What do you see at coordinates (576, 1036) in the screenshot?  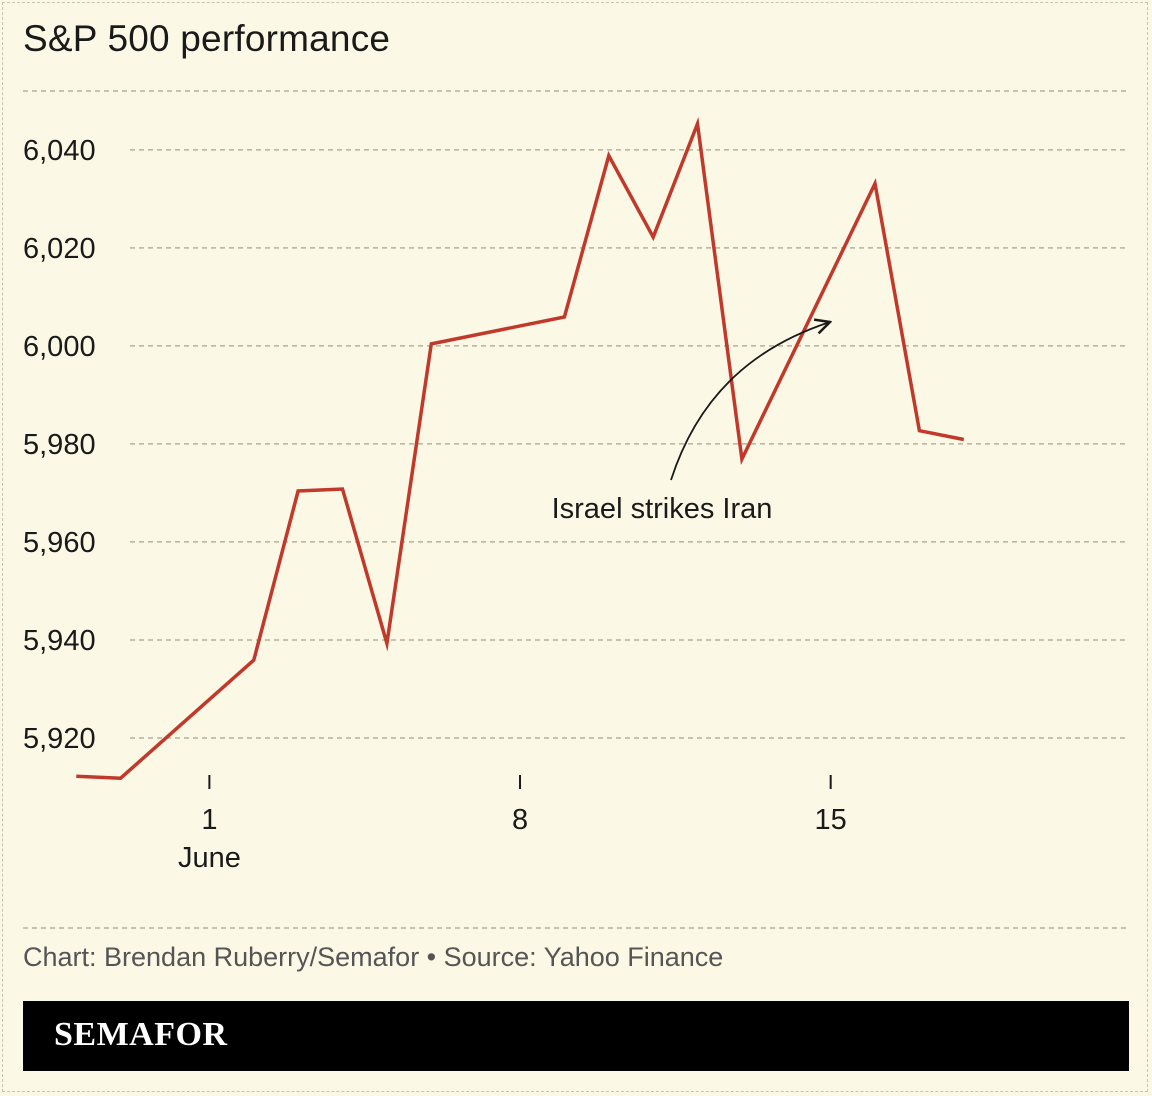 I see `footer-bar: SEMAFOR` at bounding box center [576, 1036].